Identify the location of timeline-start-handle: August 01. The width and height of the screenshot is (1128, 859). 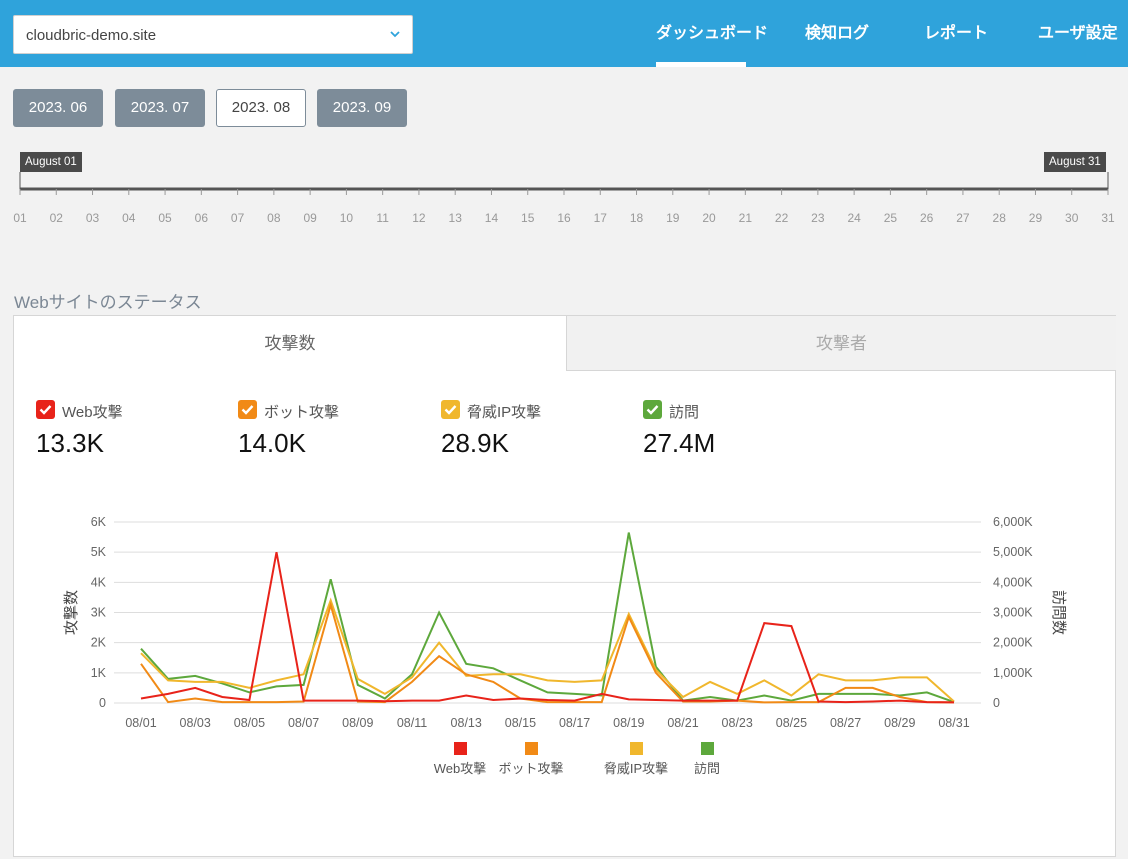
(51, 162).